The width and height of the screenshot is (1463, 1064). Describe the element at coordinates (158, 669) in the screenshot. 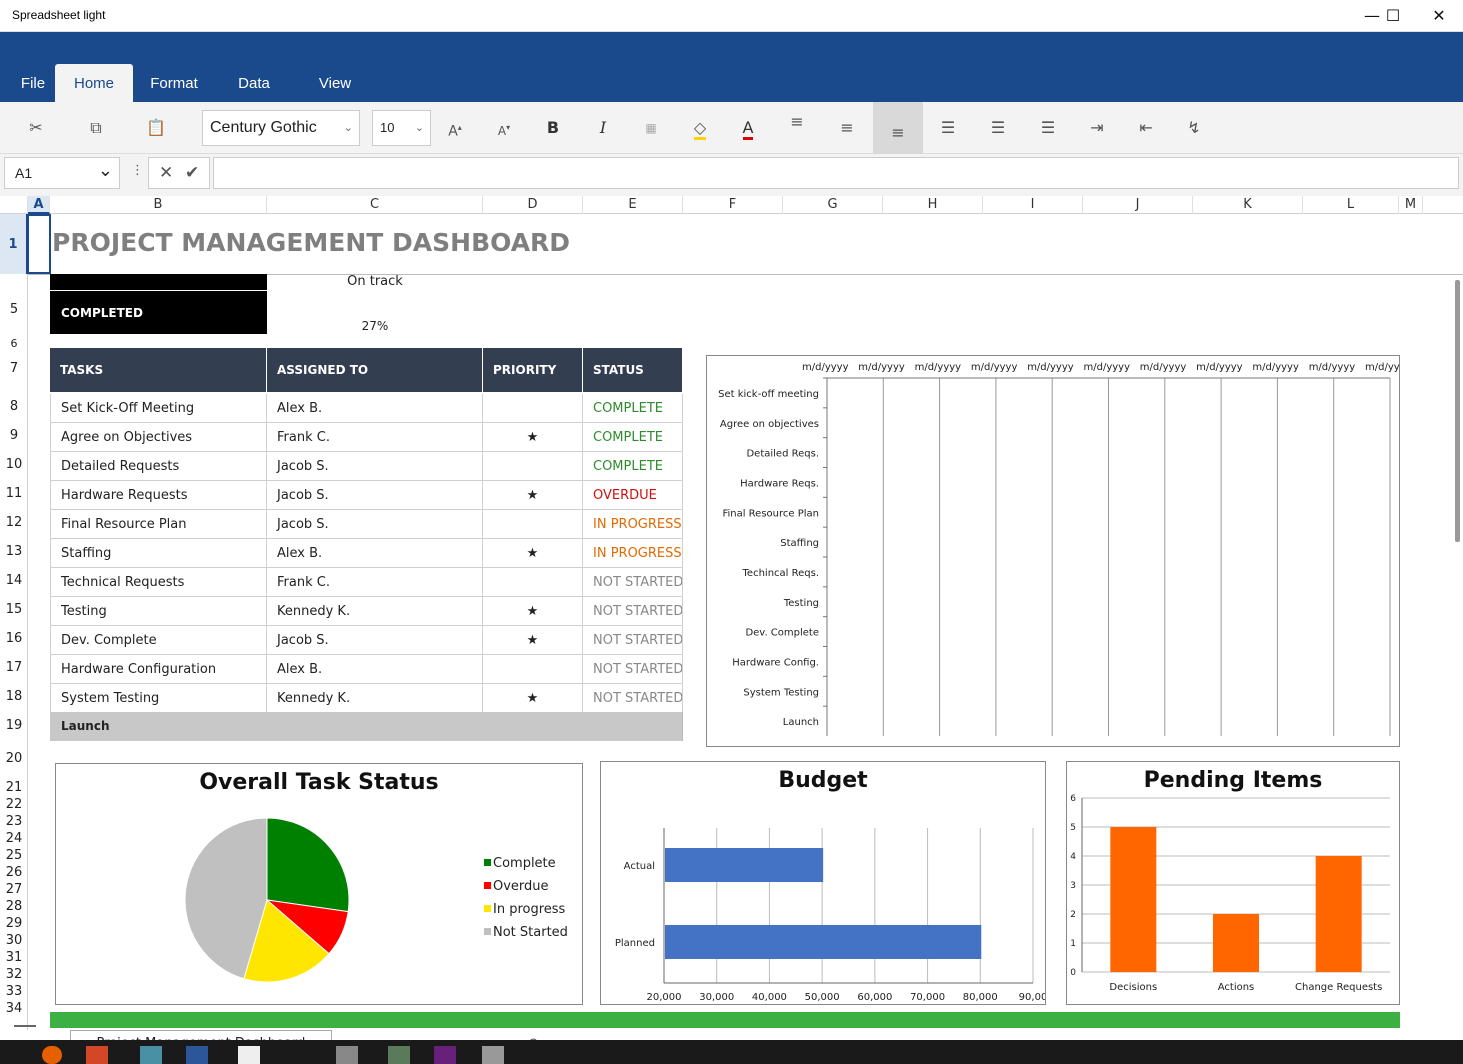

I see `table-cell: Hardware Configuration` at that location.